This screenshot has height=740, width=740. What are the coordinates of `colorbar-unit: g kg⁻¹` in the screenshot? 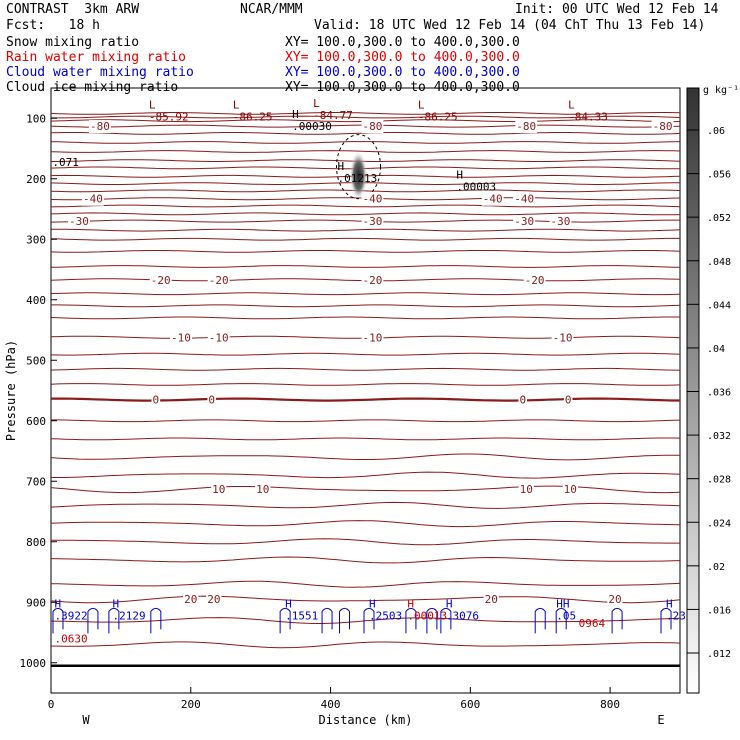 It's located at (721, 90).